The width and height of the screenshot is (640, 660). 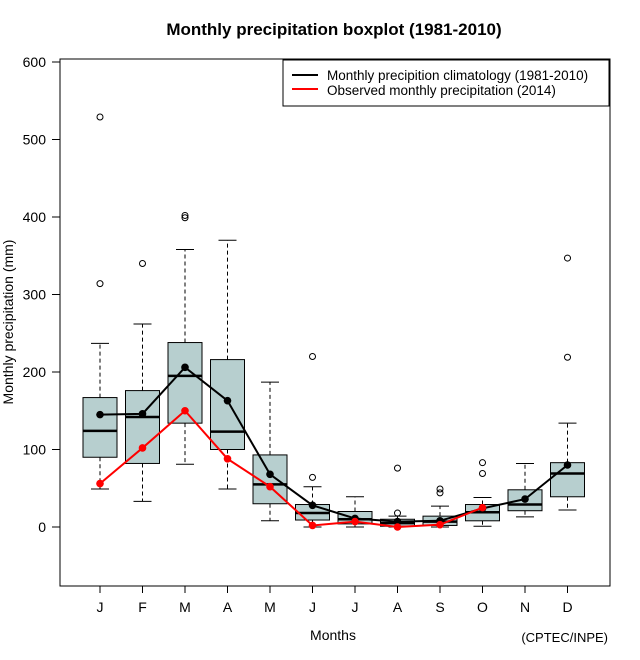 I want to click on y-tick-label: 600, so click(x=35, y=62).